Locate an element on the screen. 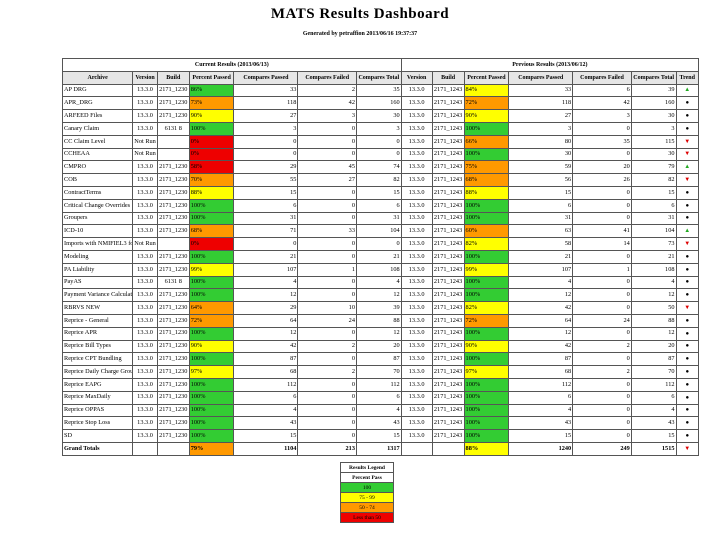  build-cell: 6131 8 is located at coordinates (173, 282).